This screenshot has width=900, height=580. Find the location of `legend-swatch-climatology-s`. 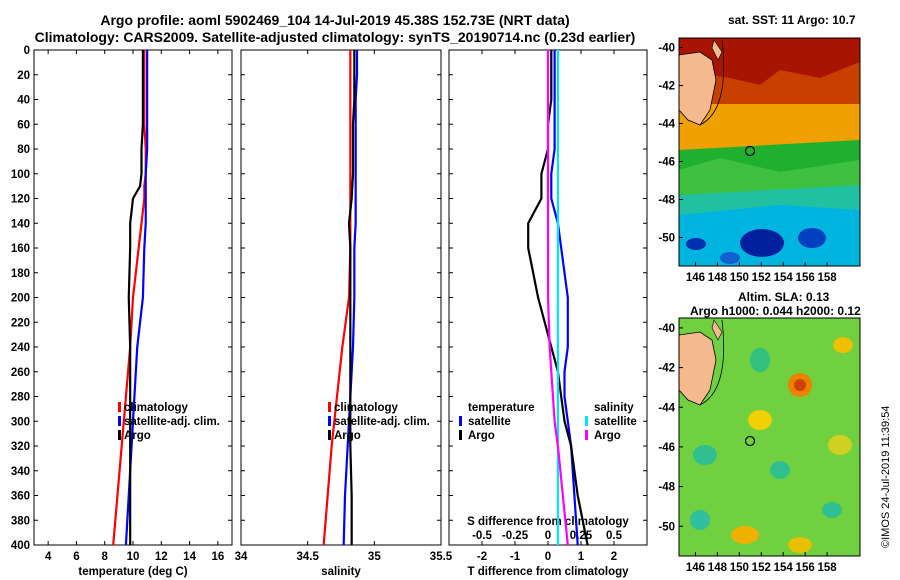

legend-swatch-climatology-s is located at coordinates (329, 407).